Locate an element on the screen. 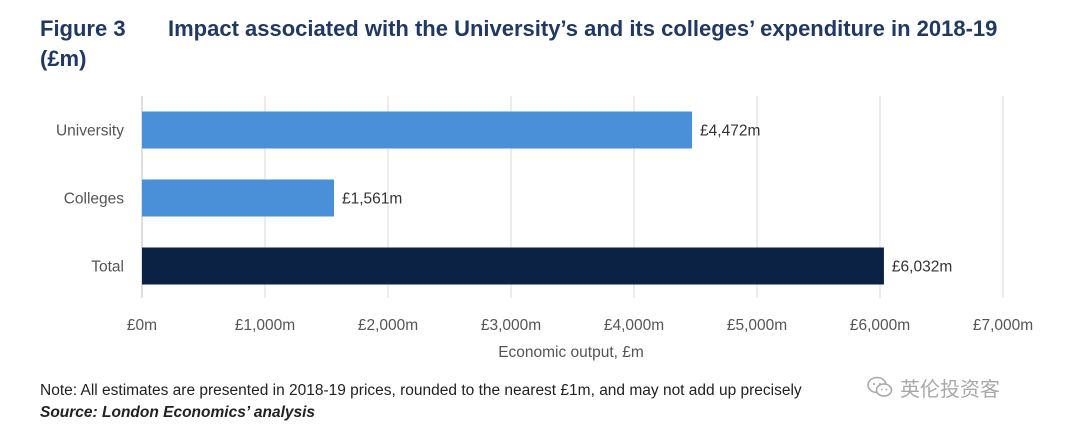 The image size is (1080, 435). x-axis-label: Economic output, £m is located at coordinates (571, 352).